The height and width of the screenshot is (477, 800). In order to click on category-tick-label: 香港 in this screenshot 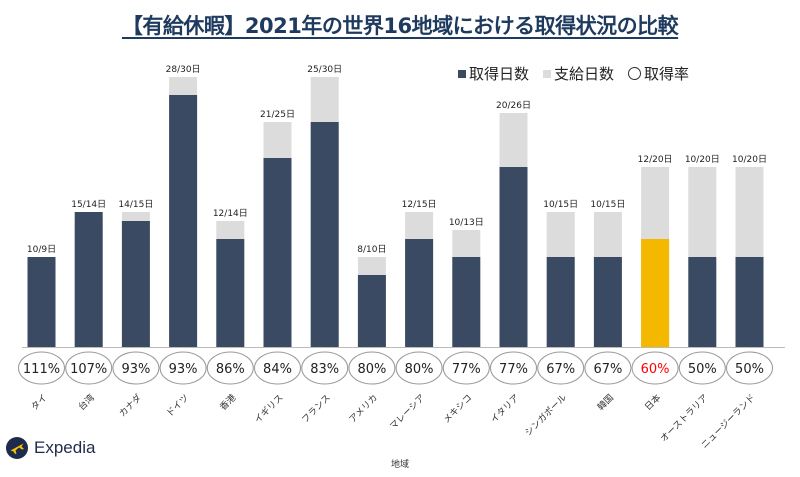, I will do `click(227, 402)`.